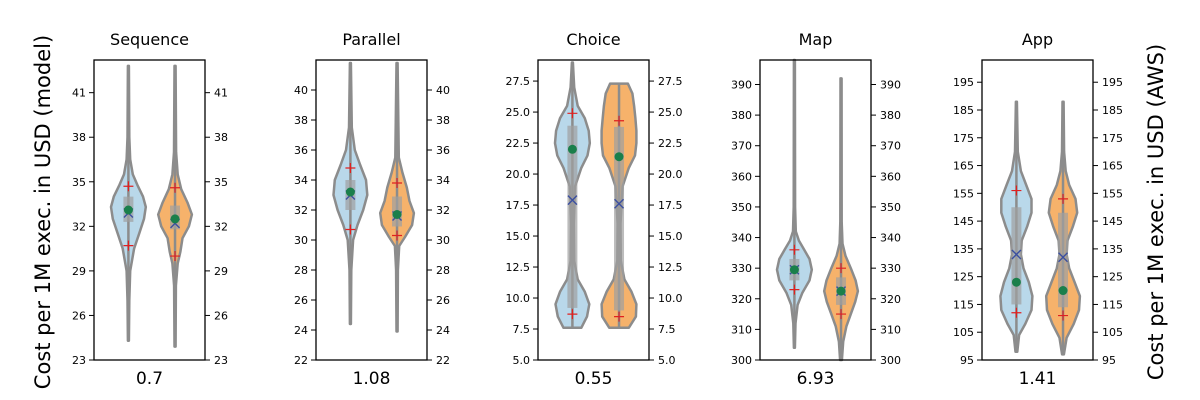 This screenshot has height=400, width=1200. I want to click on left-y-axis-label: Cost per 1M exec. in USD (model), so click(43, 212).